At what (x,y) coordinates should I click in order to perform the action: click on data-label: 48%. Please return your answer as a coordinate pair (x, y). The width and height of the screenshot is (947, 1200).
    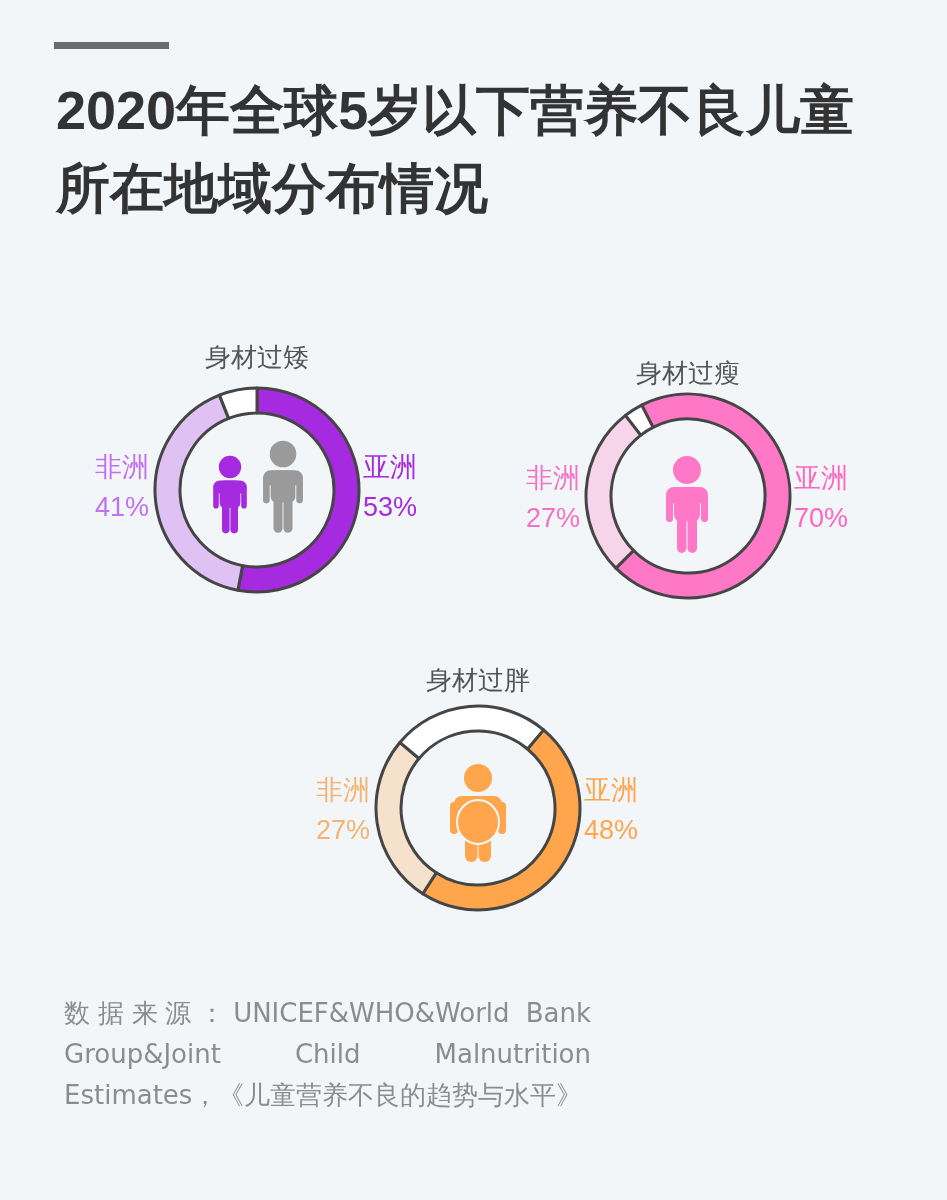
    Looking at the image, I should click on (612, 830).